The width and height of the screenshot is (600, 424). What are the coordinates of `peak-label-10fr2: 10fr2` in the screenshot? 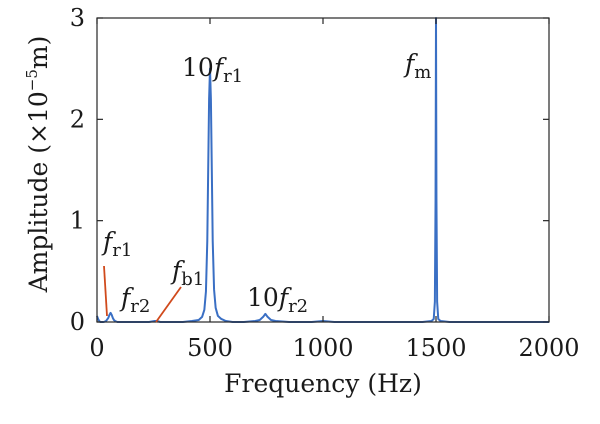 It's located at (277, 300).